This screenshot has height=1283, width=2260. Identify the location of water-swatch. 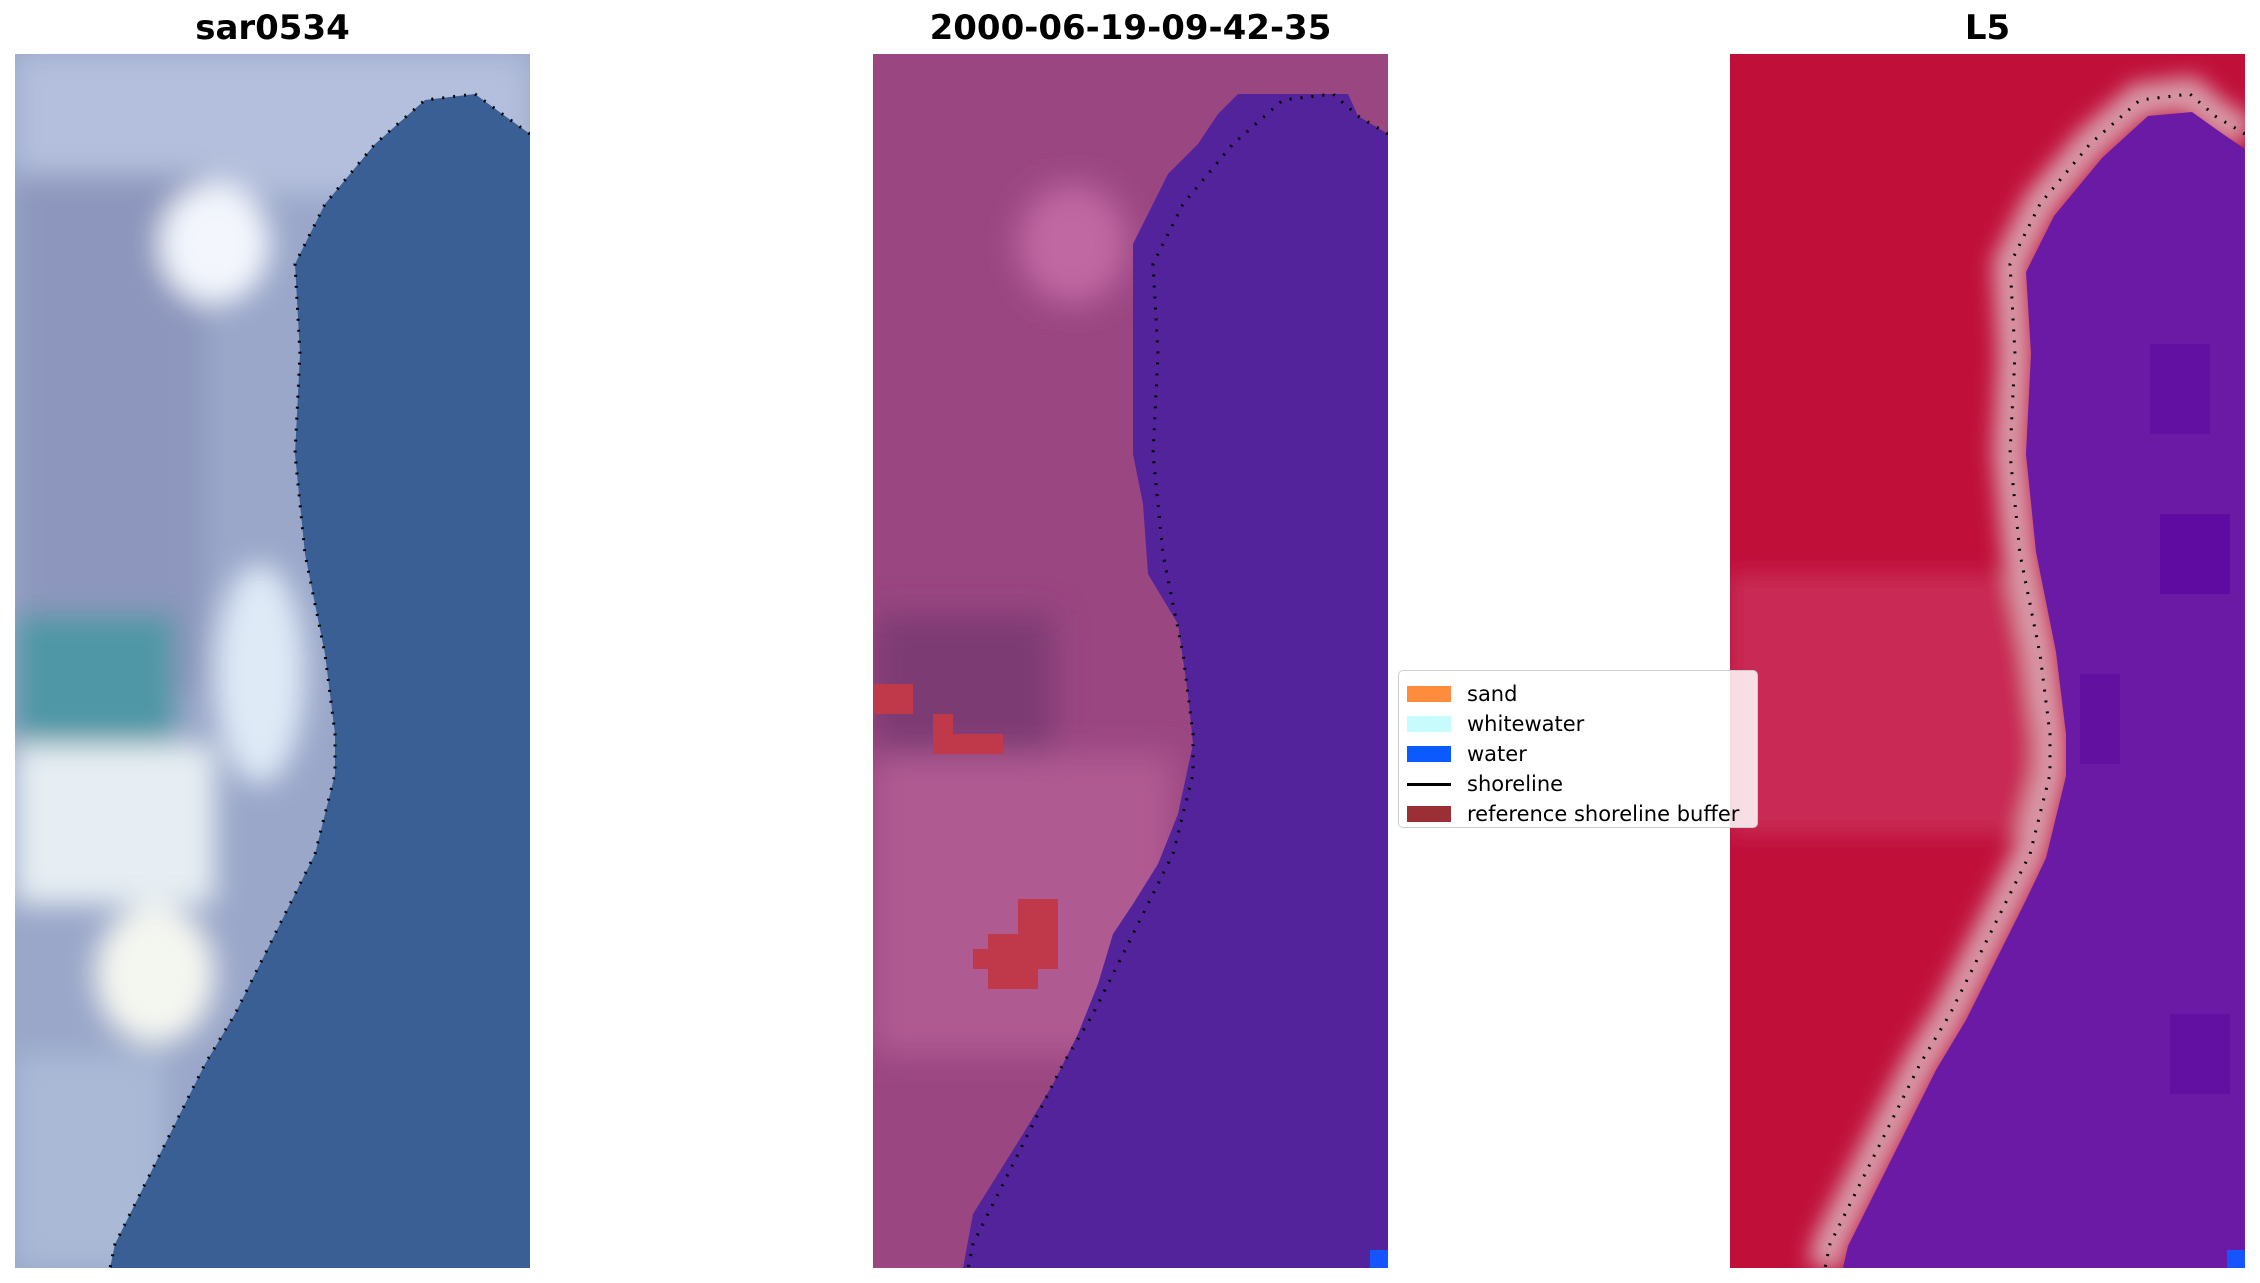
(1429, 754).